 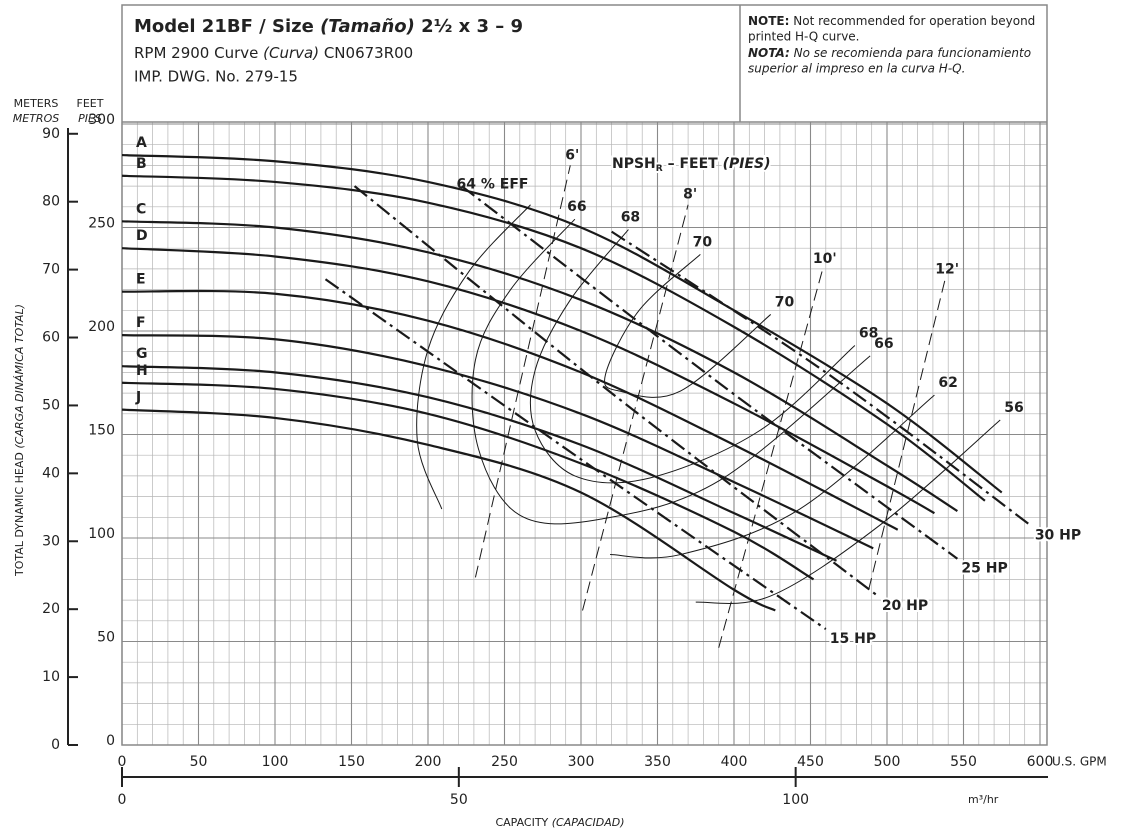 I want to click on npsh-label: 10', so click(x=825, y=259).